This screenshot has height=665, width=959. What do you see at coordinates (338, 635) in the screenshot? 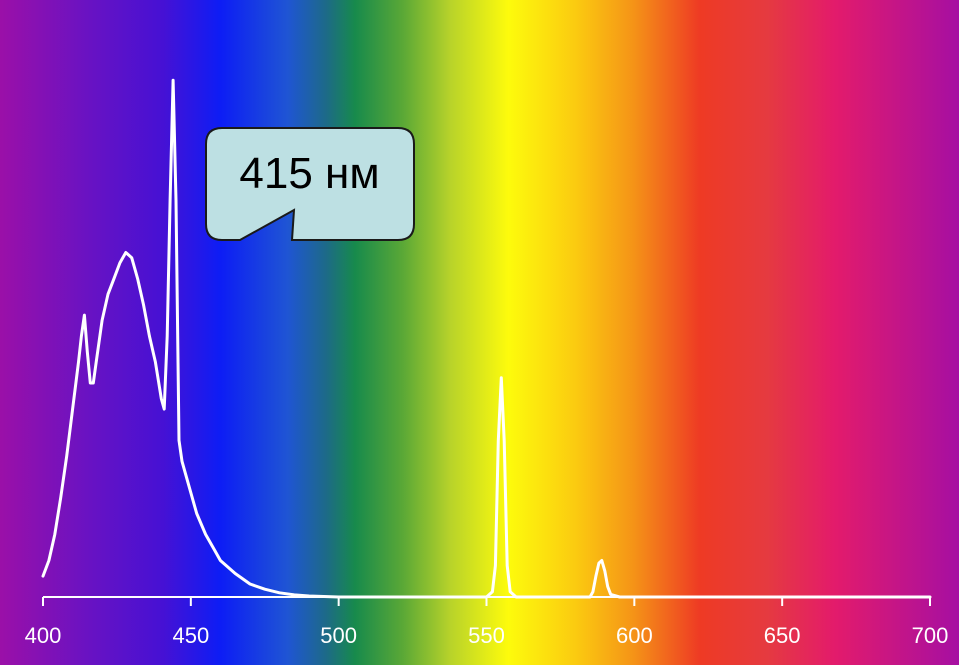
I see `x-tick-label: 500` at bounding box center [338, 635].